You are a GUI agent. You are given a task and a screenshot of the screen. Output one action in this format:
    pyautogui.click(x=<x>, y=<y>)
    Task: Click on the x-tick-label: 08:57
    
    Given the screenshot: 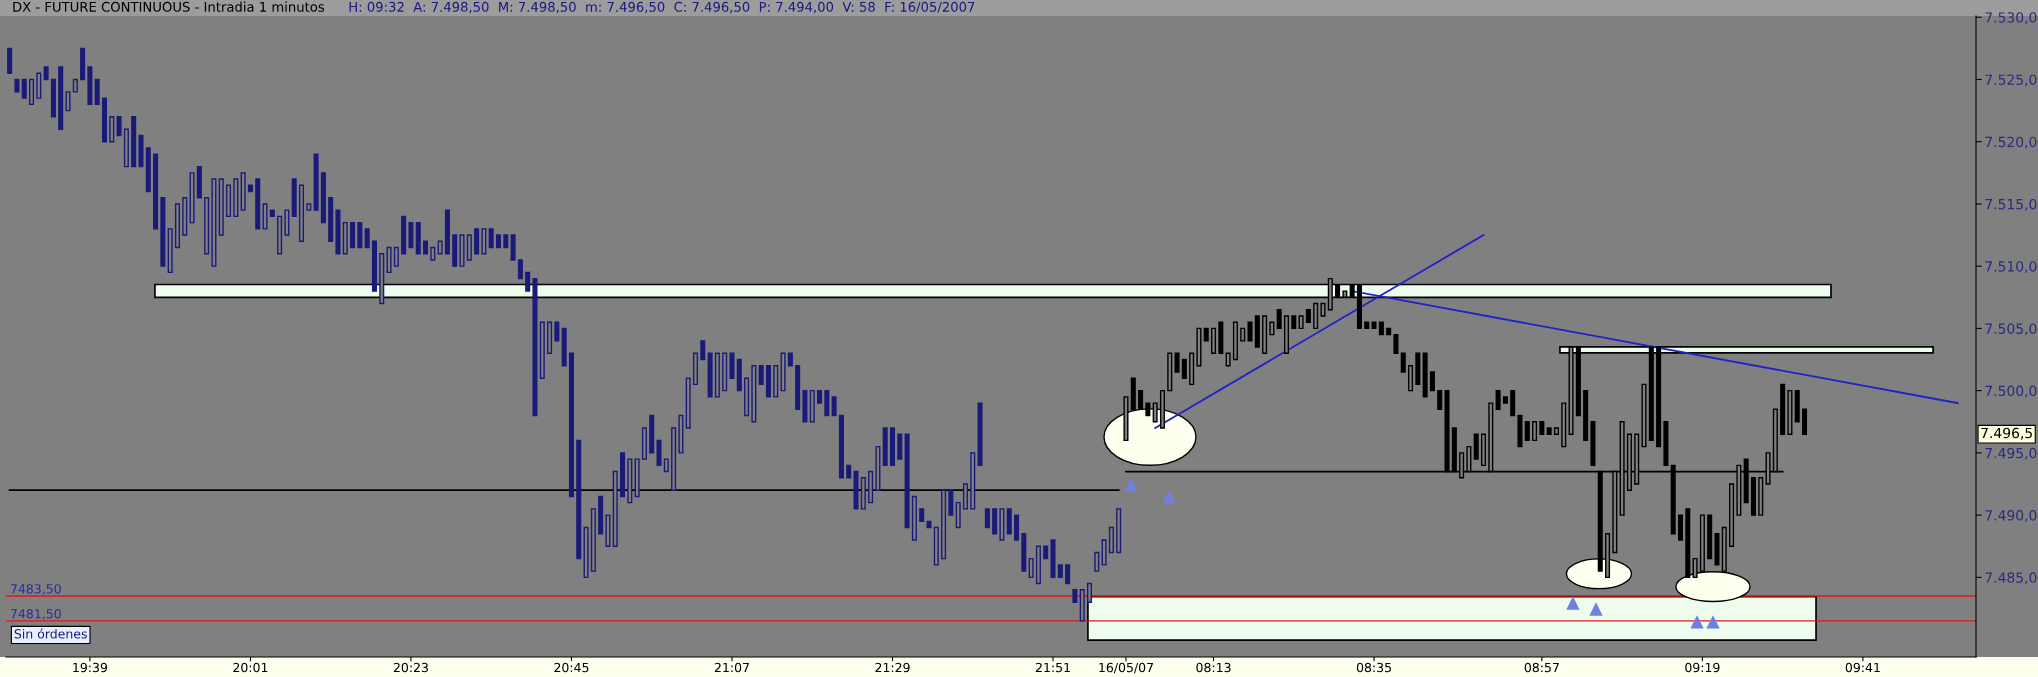 What is the action you would take?
    pyautogui.click(x=1541, y=667)
    